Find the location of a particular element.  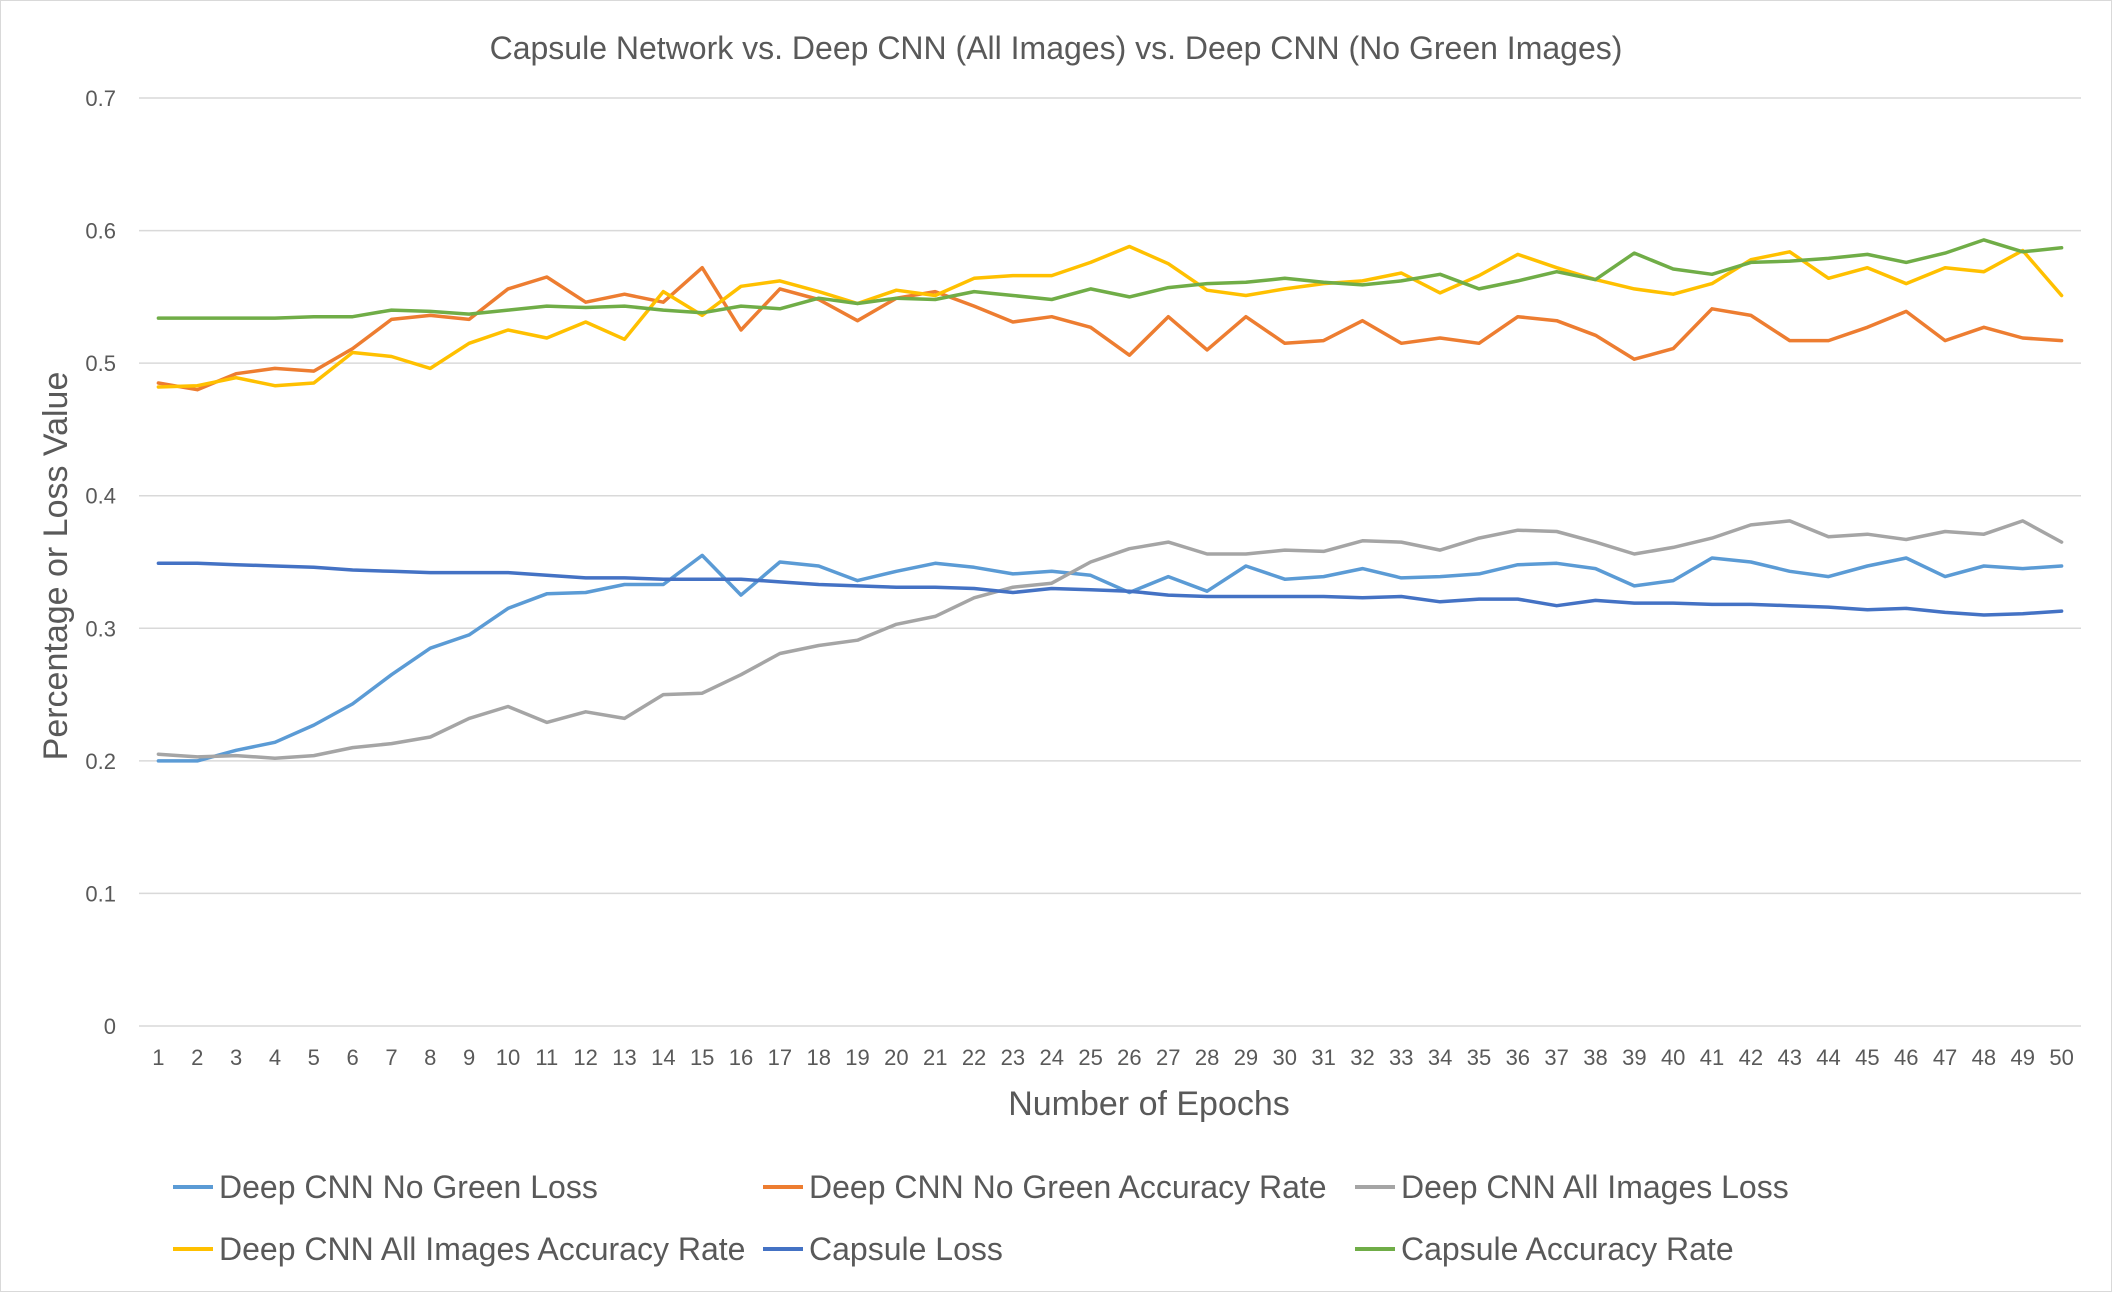

x-tick-label: 36 is located at coordinates (1518, 1057).